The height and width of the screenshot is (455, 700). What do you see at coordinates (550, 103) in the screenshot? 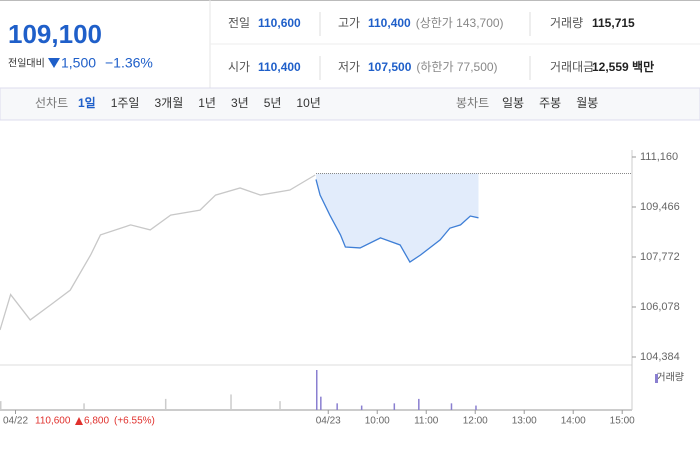
I see `candle-tab: 주봉` at bounding box center [550, 103].